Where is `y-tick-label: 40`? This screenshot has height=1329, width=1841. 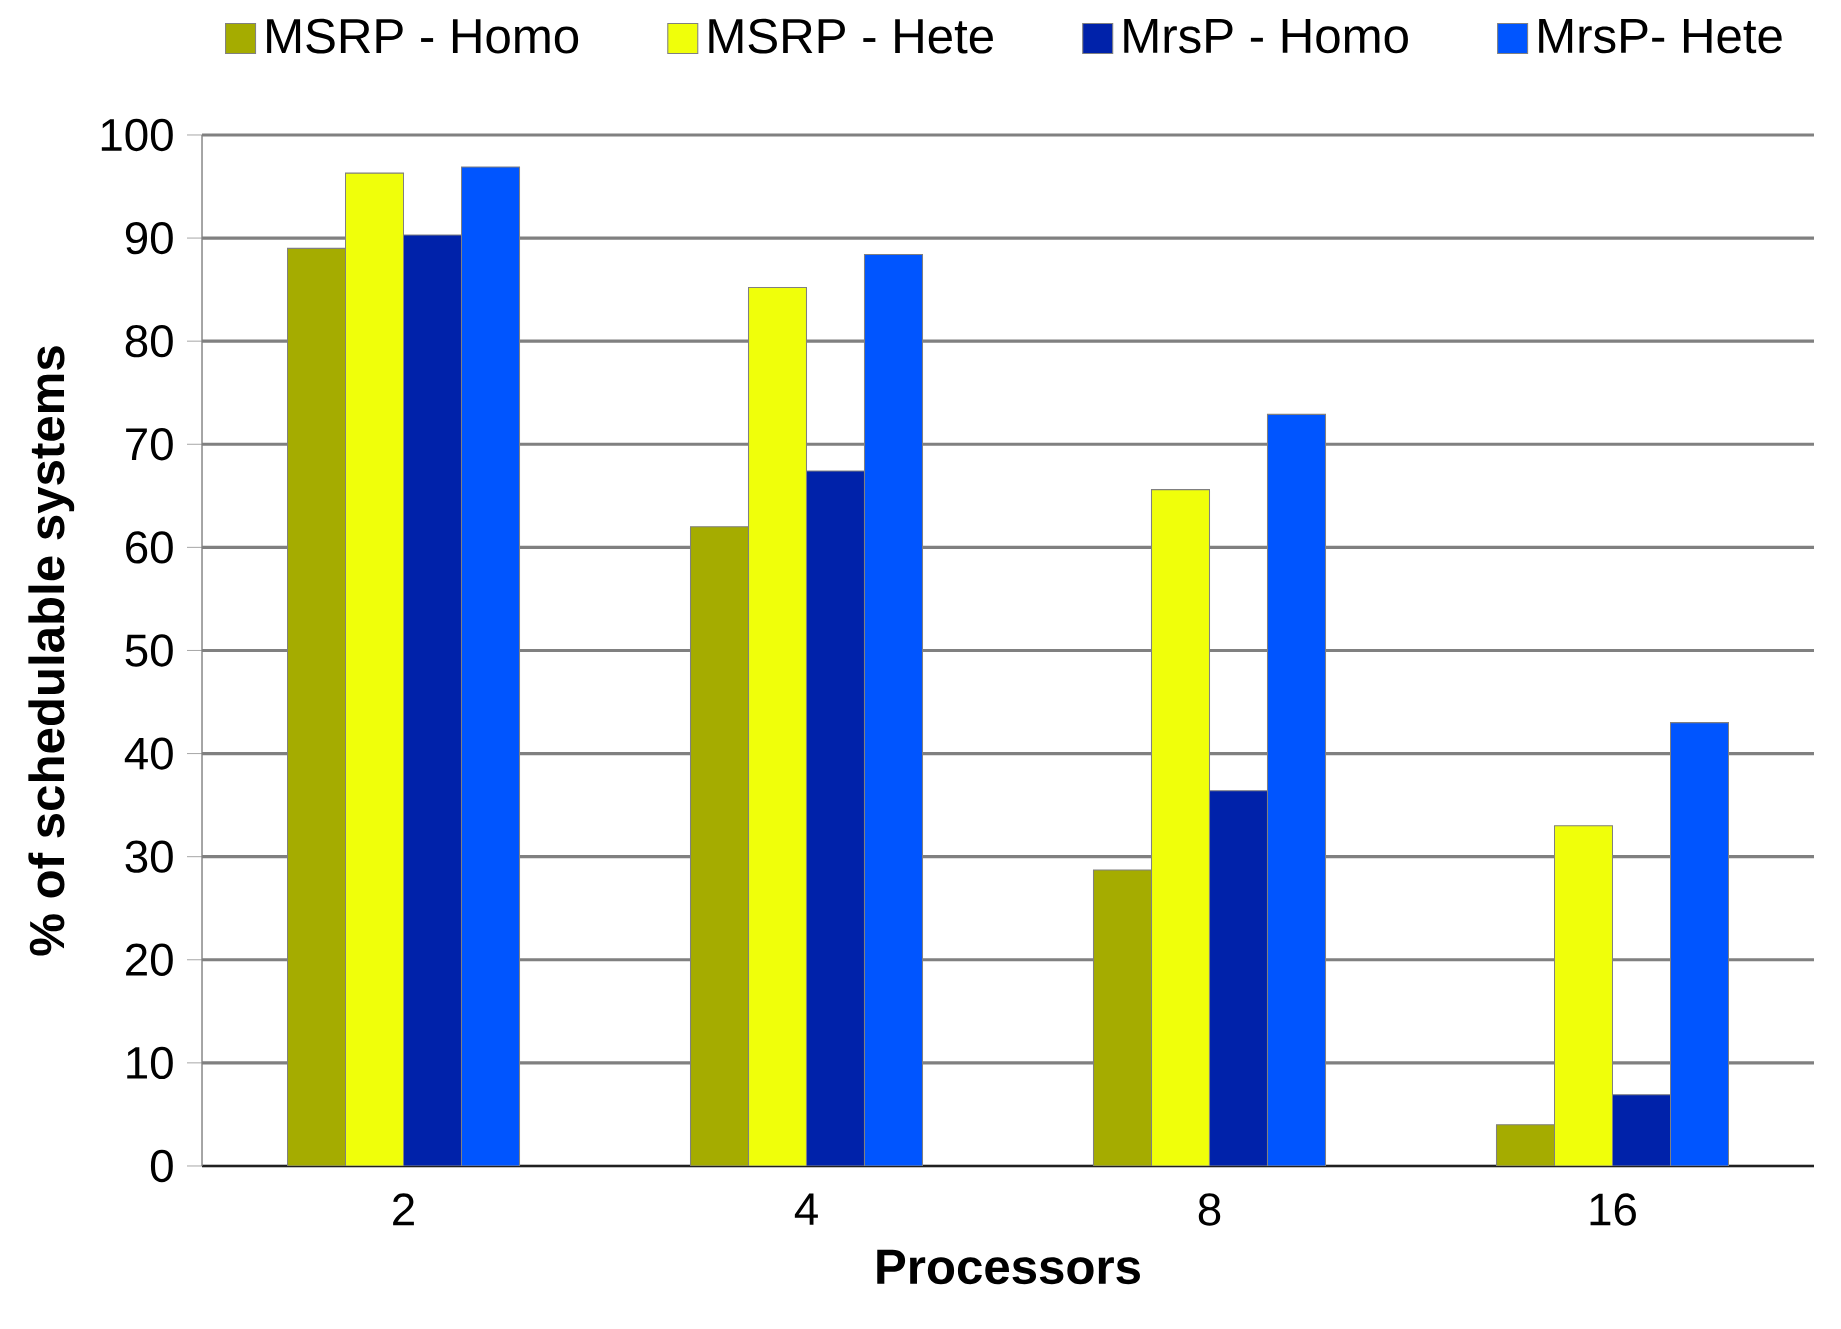
y-tick-label: 40 is located at coordinates (148, 753).